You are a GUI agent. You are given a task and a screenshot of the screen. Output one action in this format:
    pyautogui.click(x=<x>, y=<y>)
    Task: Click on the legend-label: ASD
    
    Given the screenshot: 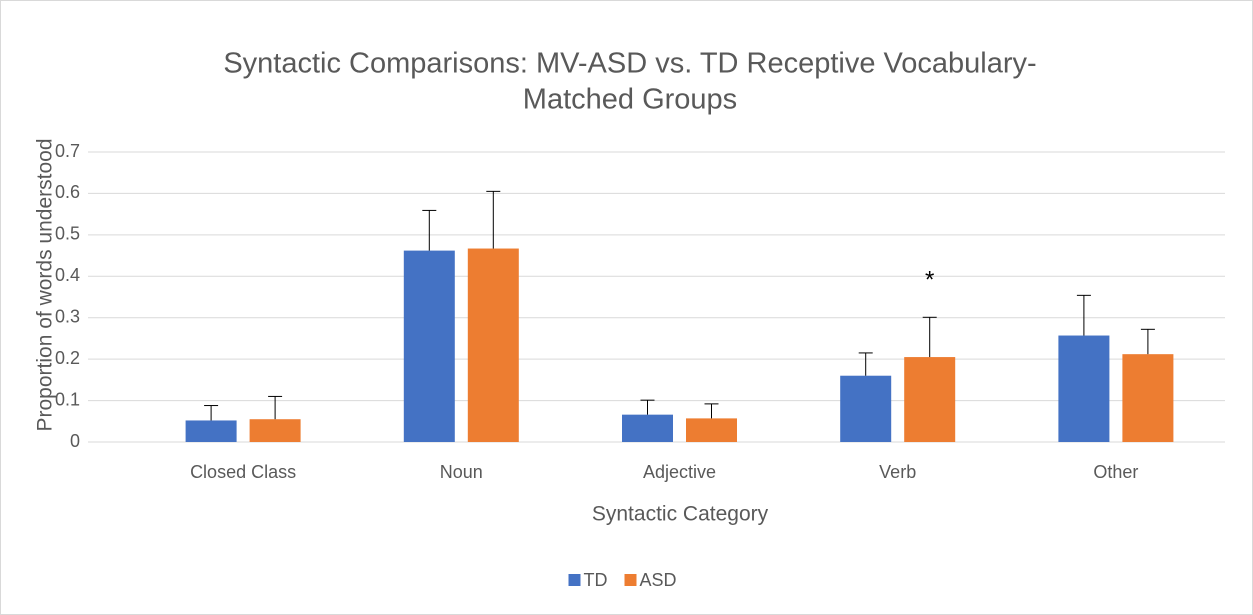 What is the action you would take?
    pyautogui.click(x=658, y=580)
    